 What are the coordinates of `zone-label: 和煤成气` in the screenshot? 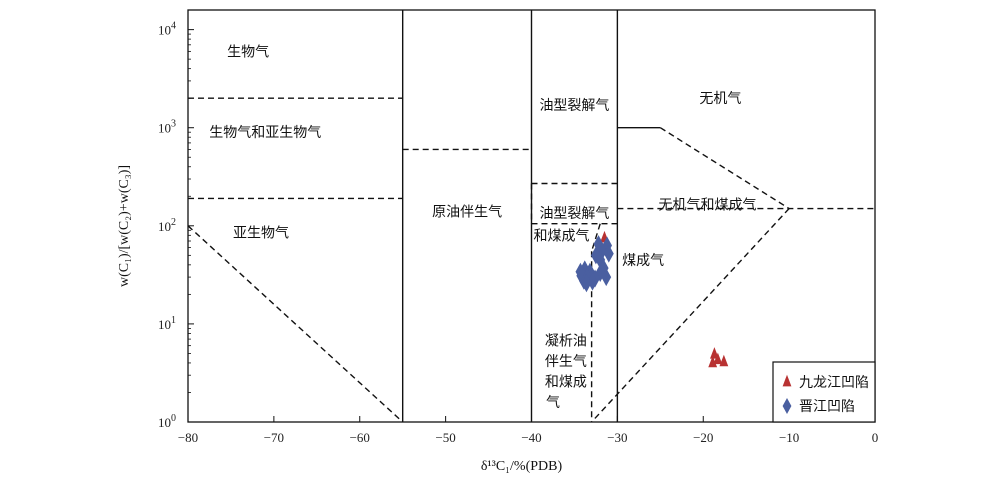 It's located at (562, 236).